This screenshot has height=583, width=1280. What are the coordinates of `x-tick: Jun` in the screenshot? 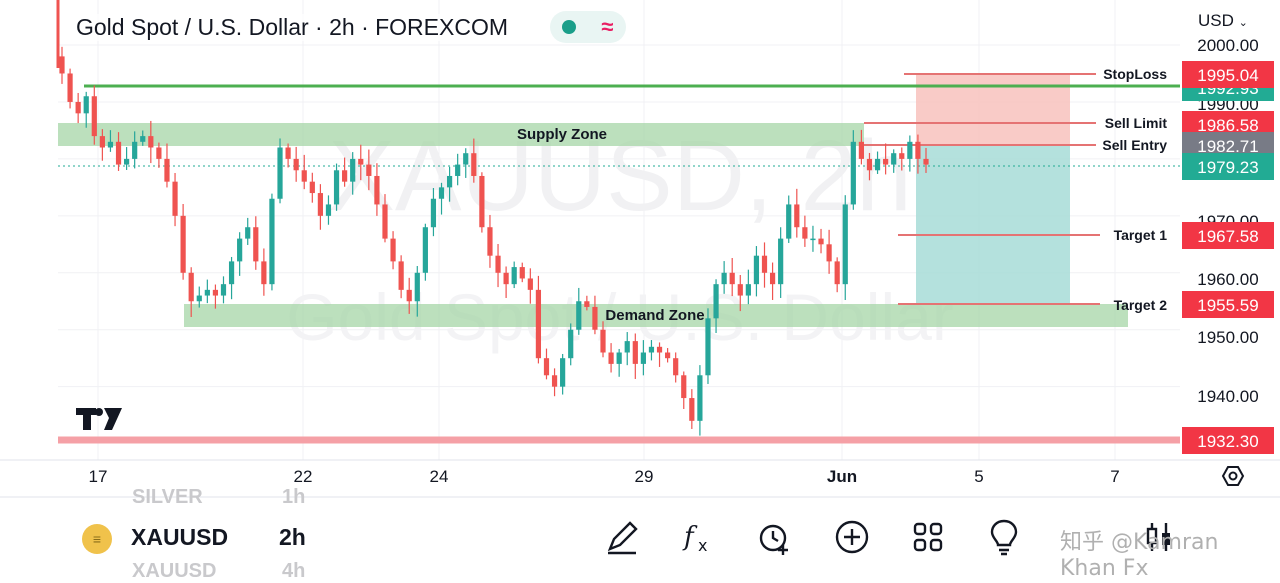 It's located at (842, 476).